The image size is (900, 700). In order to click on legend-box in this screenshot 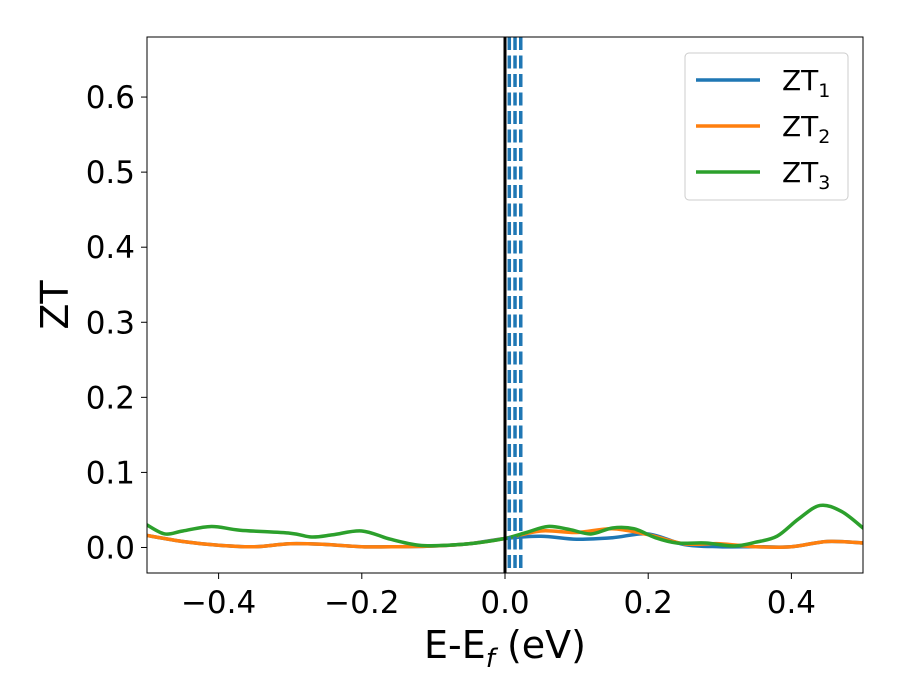, I will do `click(766, 126)`.